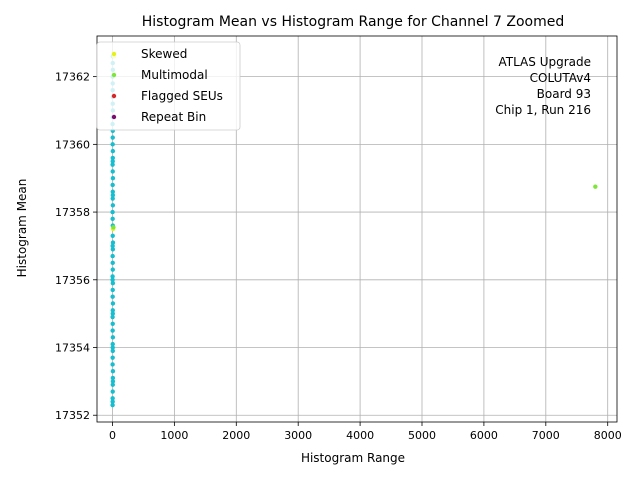 Image resolution: width=640 pixels, height=484 pixels. Describe the element at coordinates (76, 246) in the screenshot. I see `y-axis-ticks: 17352 17354 17356 17358 17360 17362` at that location.